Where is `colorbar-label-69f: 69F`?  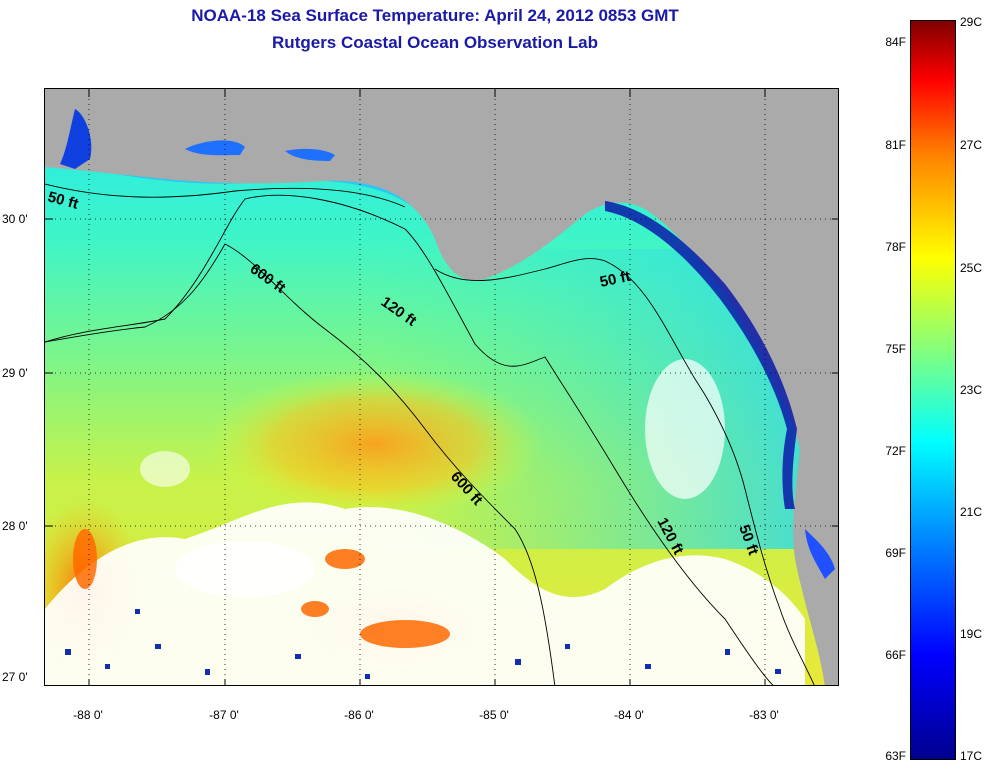
colorbar-label-69f: 69F is located at coordinates (895, 553).